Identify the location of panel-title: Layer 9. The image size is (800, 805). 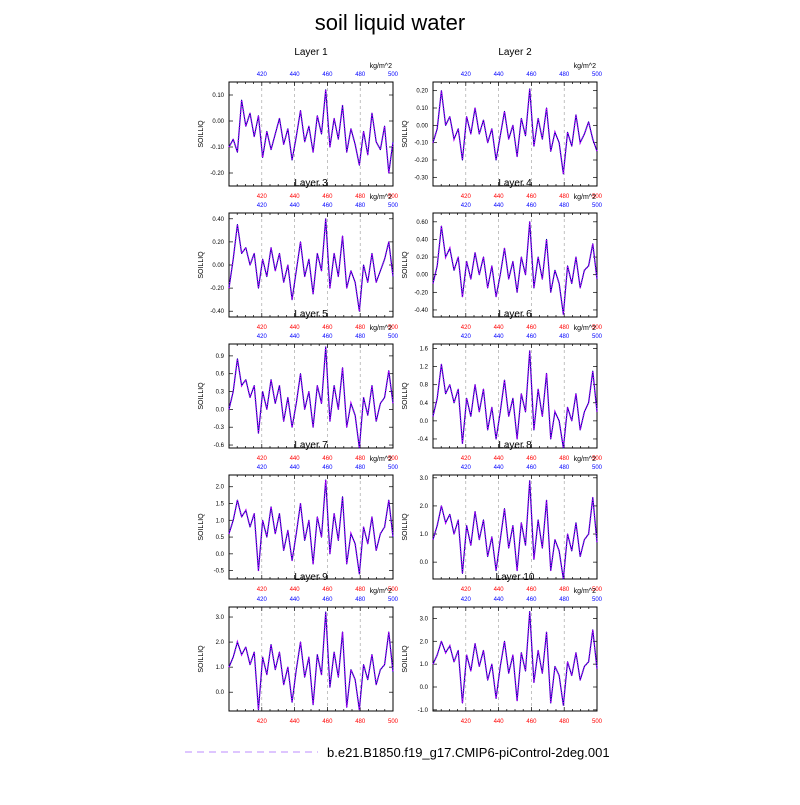
(311, 577).